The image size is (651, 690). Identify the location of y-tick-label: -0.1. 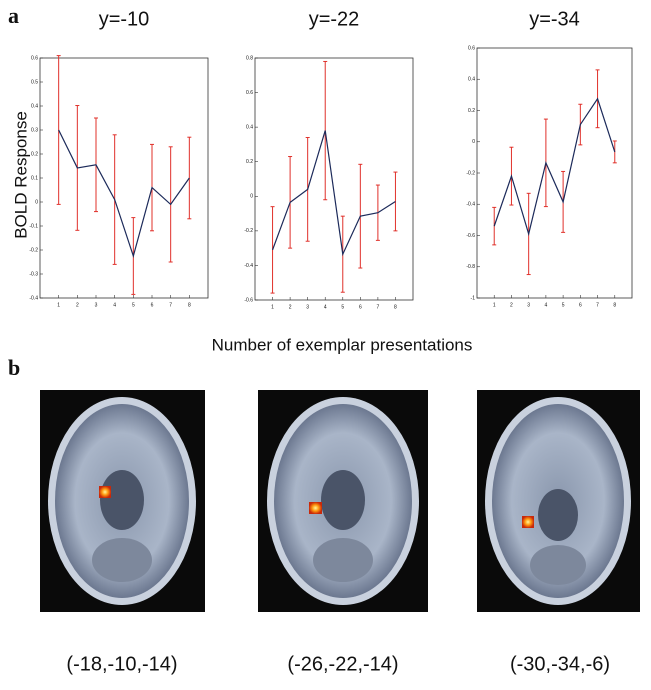
(33, 226).